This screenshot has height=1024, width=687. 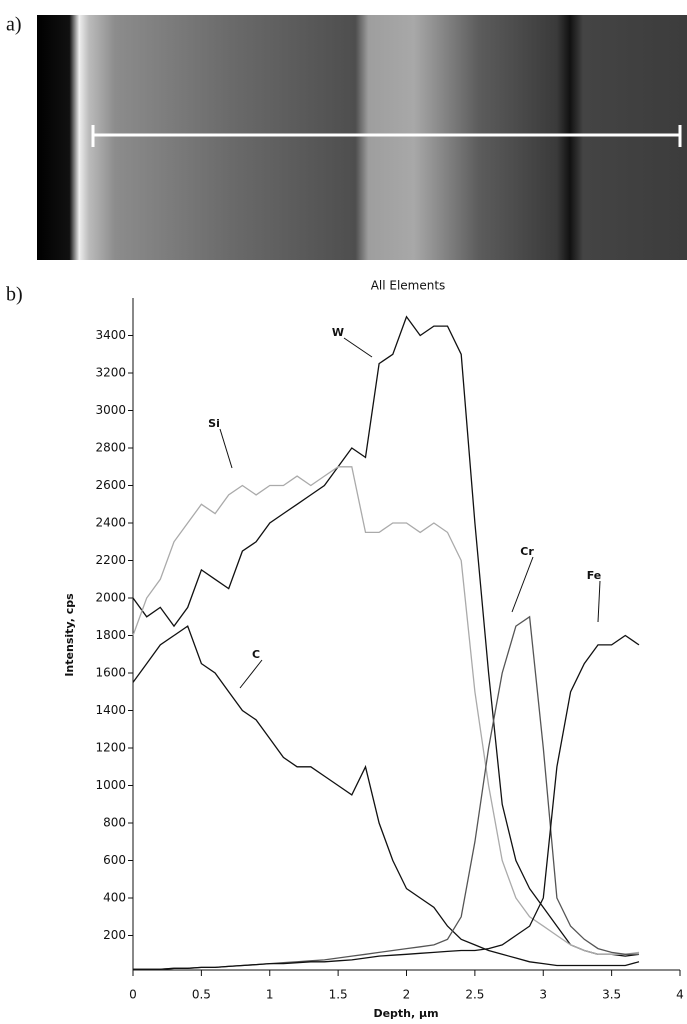 I want to click on series-label: Cr, so click(x=527, y=551).